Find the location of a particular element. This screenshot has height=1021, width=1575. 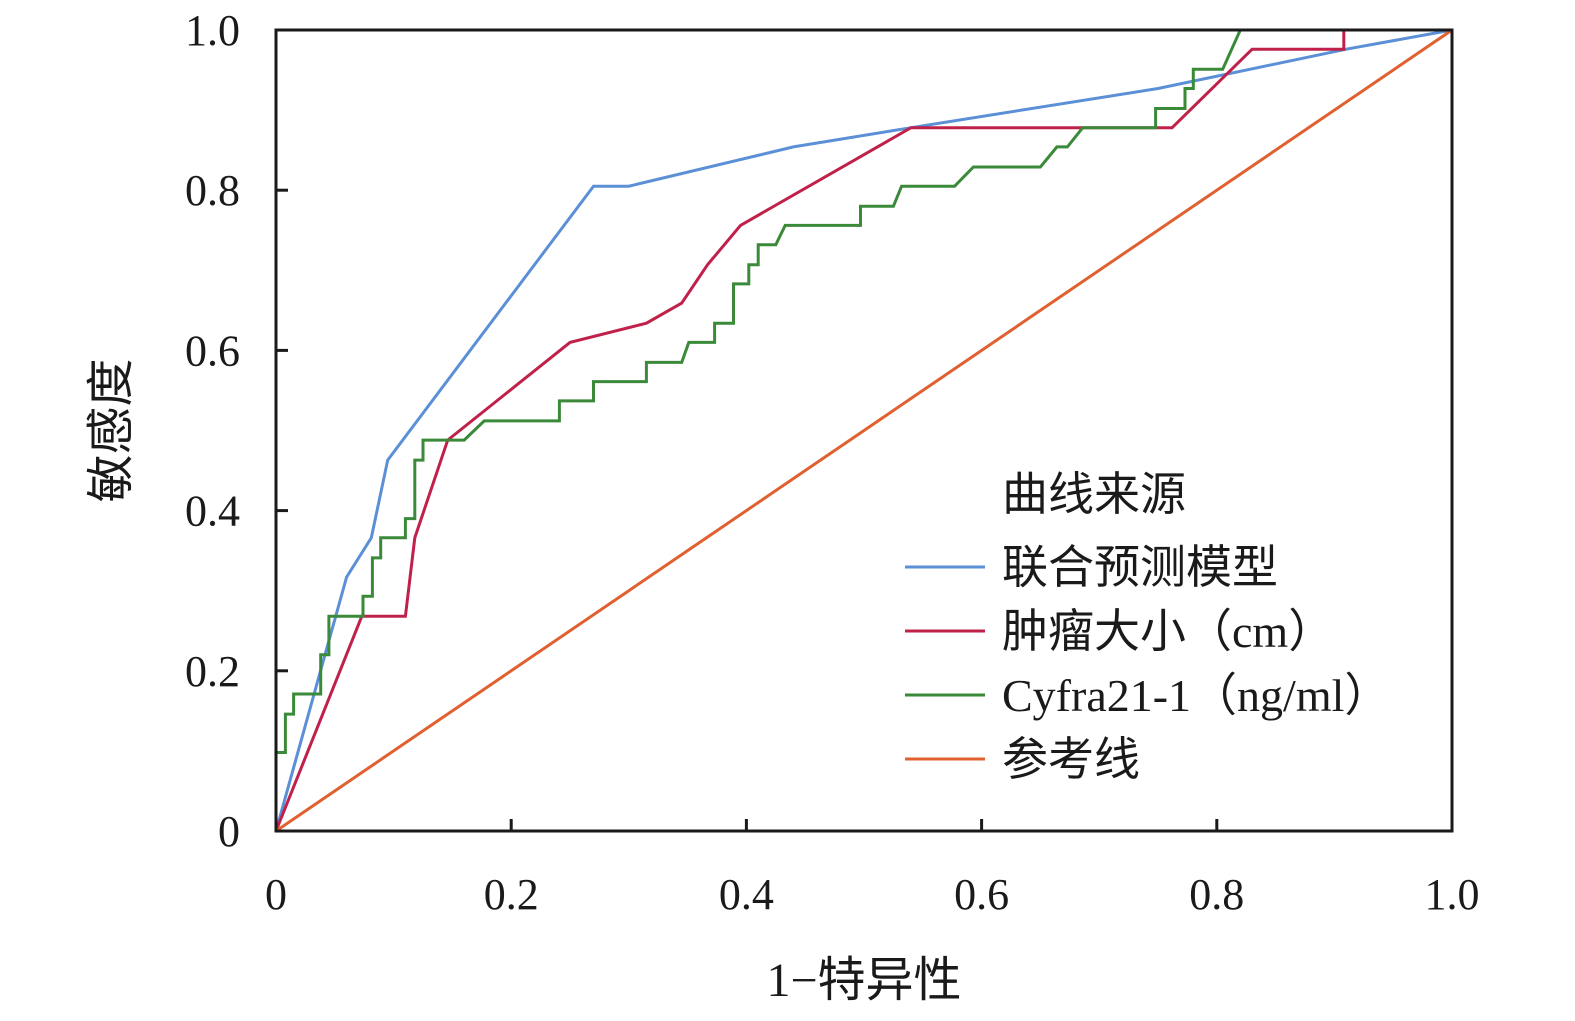

y-tick-label: 0 is located at coordinates (229, 831).